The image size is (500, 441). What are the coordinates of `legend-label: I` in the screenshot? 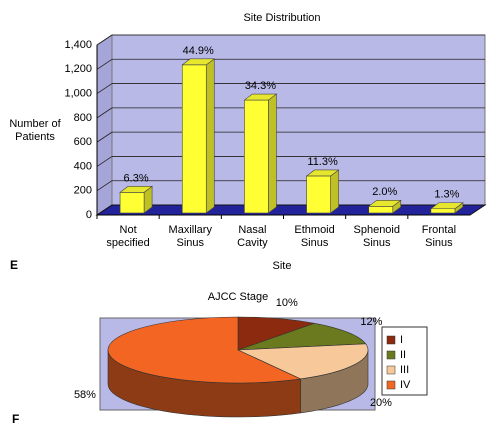 It's located at (401, 340).